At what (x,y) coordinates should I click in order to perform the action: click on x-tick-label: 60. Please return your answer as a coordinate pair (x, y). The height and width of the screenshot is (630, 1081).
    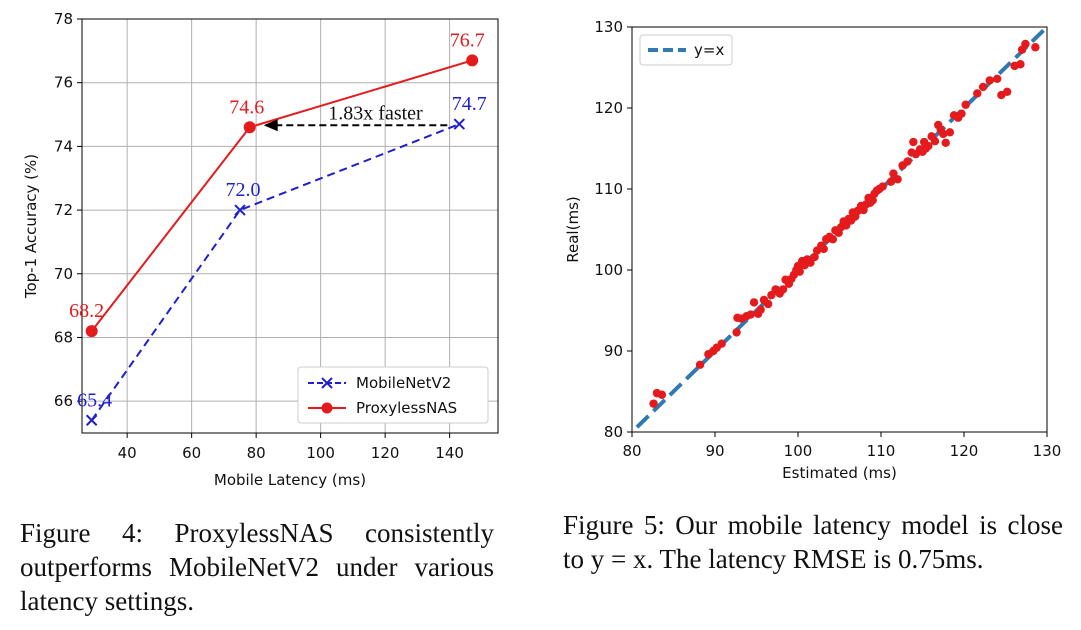
    Looking at the image, I should click on (191, 453).